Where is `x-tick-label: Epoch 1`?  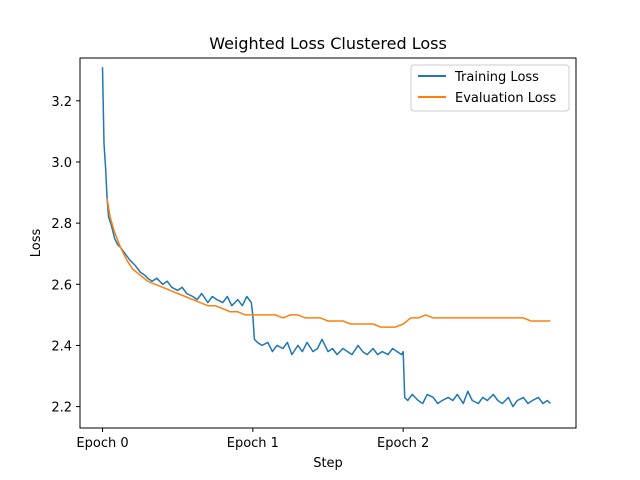
x-tick-label: Epoch 1 is located at coordinates (253, 443).